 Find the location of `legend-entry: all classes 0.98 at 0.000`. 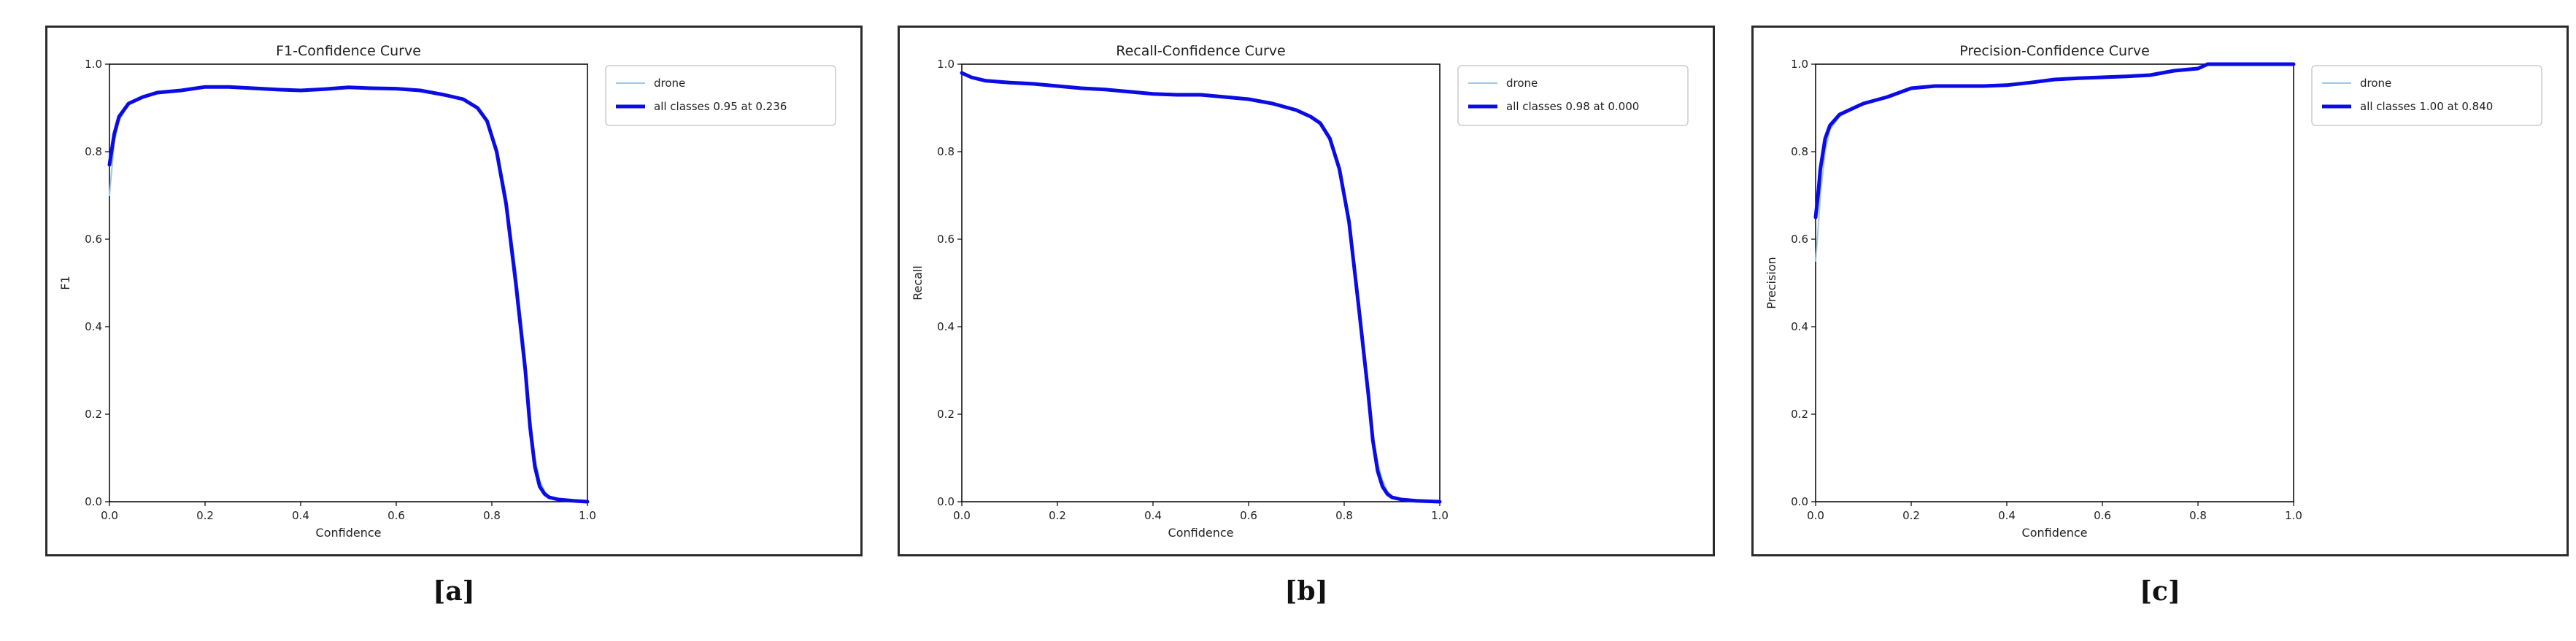

legend-entry: all classes 0.98 at 0.000 is located at coordinates (1572, 106).